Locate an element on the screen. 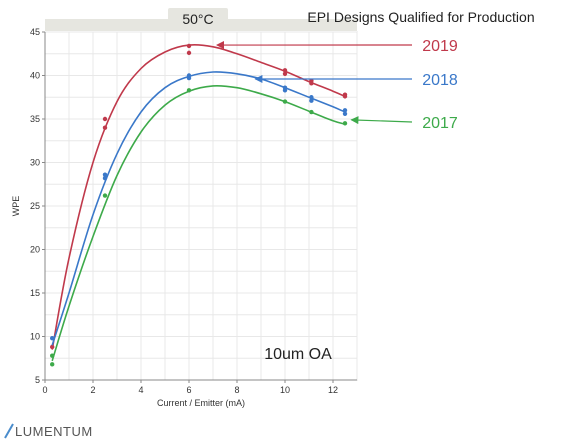 The height and width of the screenshot is (445, 562). lumentum-logo: LUMENTUM is located at coordinates (48, 431).